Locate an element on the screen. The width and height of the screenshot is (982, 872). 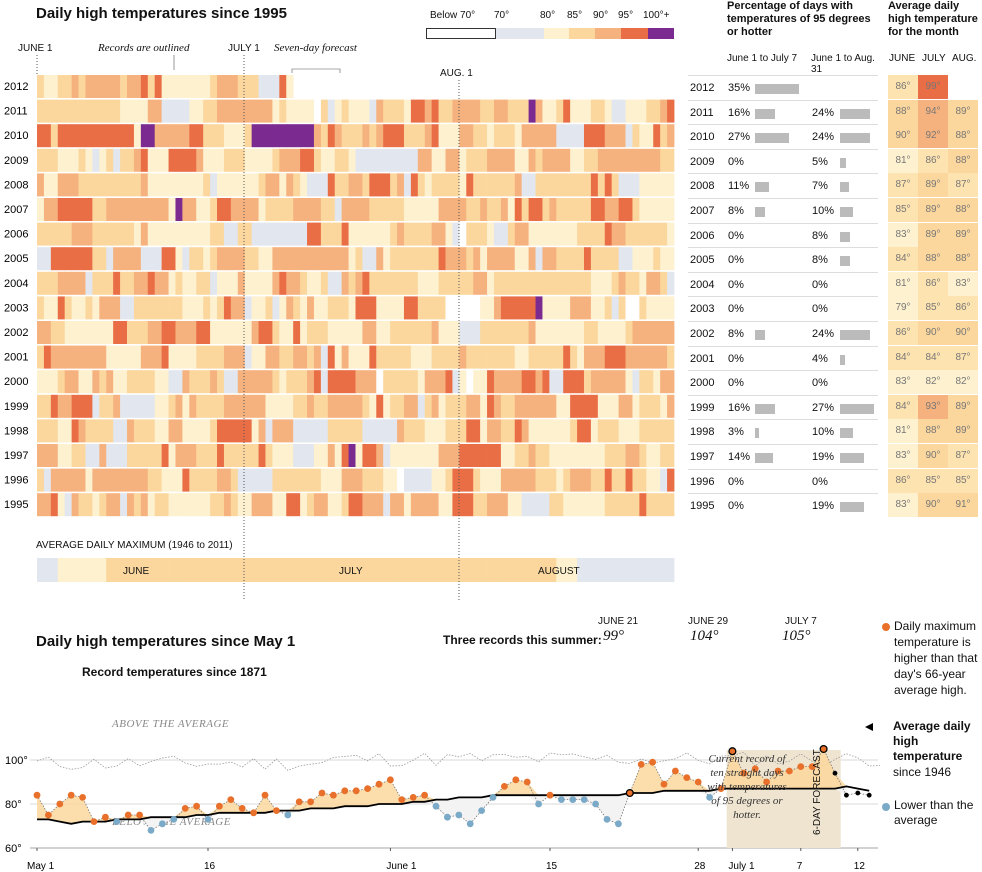
monthly-avg-cell: 88° is located at coordinates (903, 111).